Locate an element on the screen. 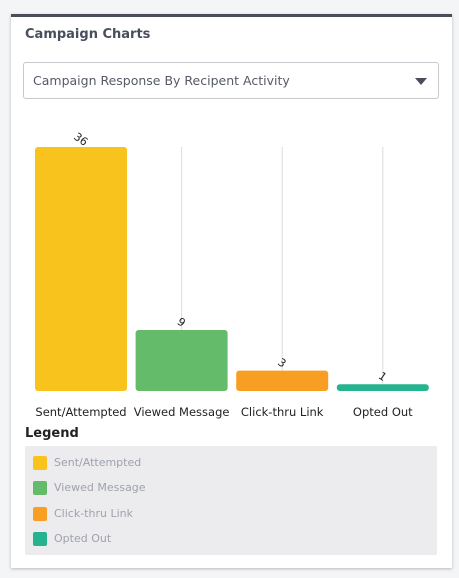 The image size is (459, 578). x-tick-label-0: Sent/Attempted is located at coordinates (81, 412).